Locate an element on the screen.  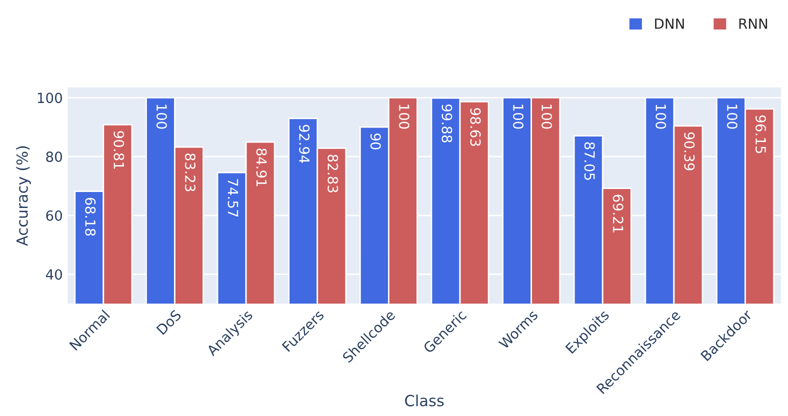
data-label: 90 is located at coordinates (375, 142).